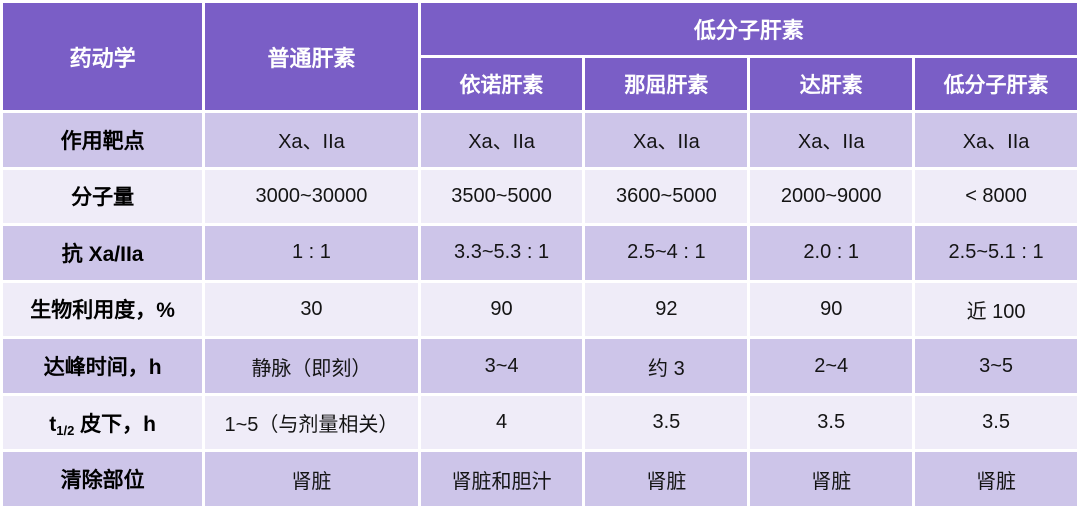 The image size is (1080, 509). Describe the element at coordinates (103, 253) in the screenshot. I see `row-label-anti-xa-iia: 抗 Xa/IIa` at that location.